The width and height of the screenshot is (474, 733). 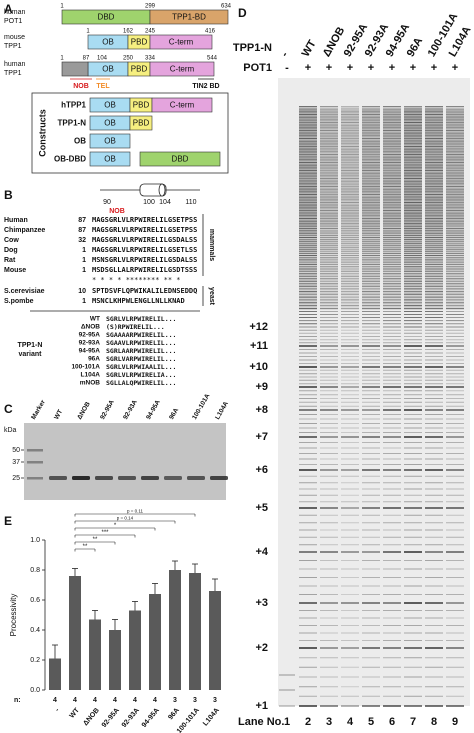 What do you see at coordinates (222, 410) in the screenshot?
I see `lane-label: L104A` at bounding box center [222, 410].